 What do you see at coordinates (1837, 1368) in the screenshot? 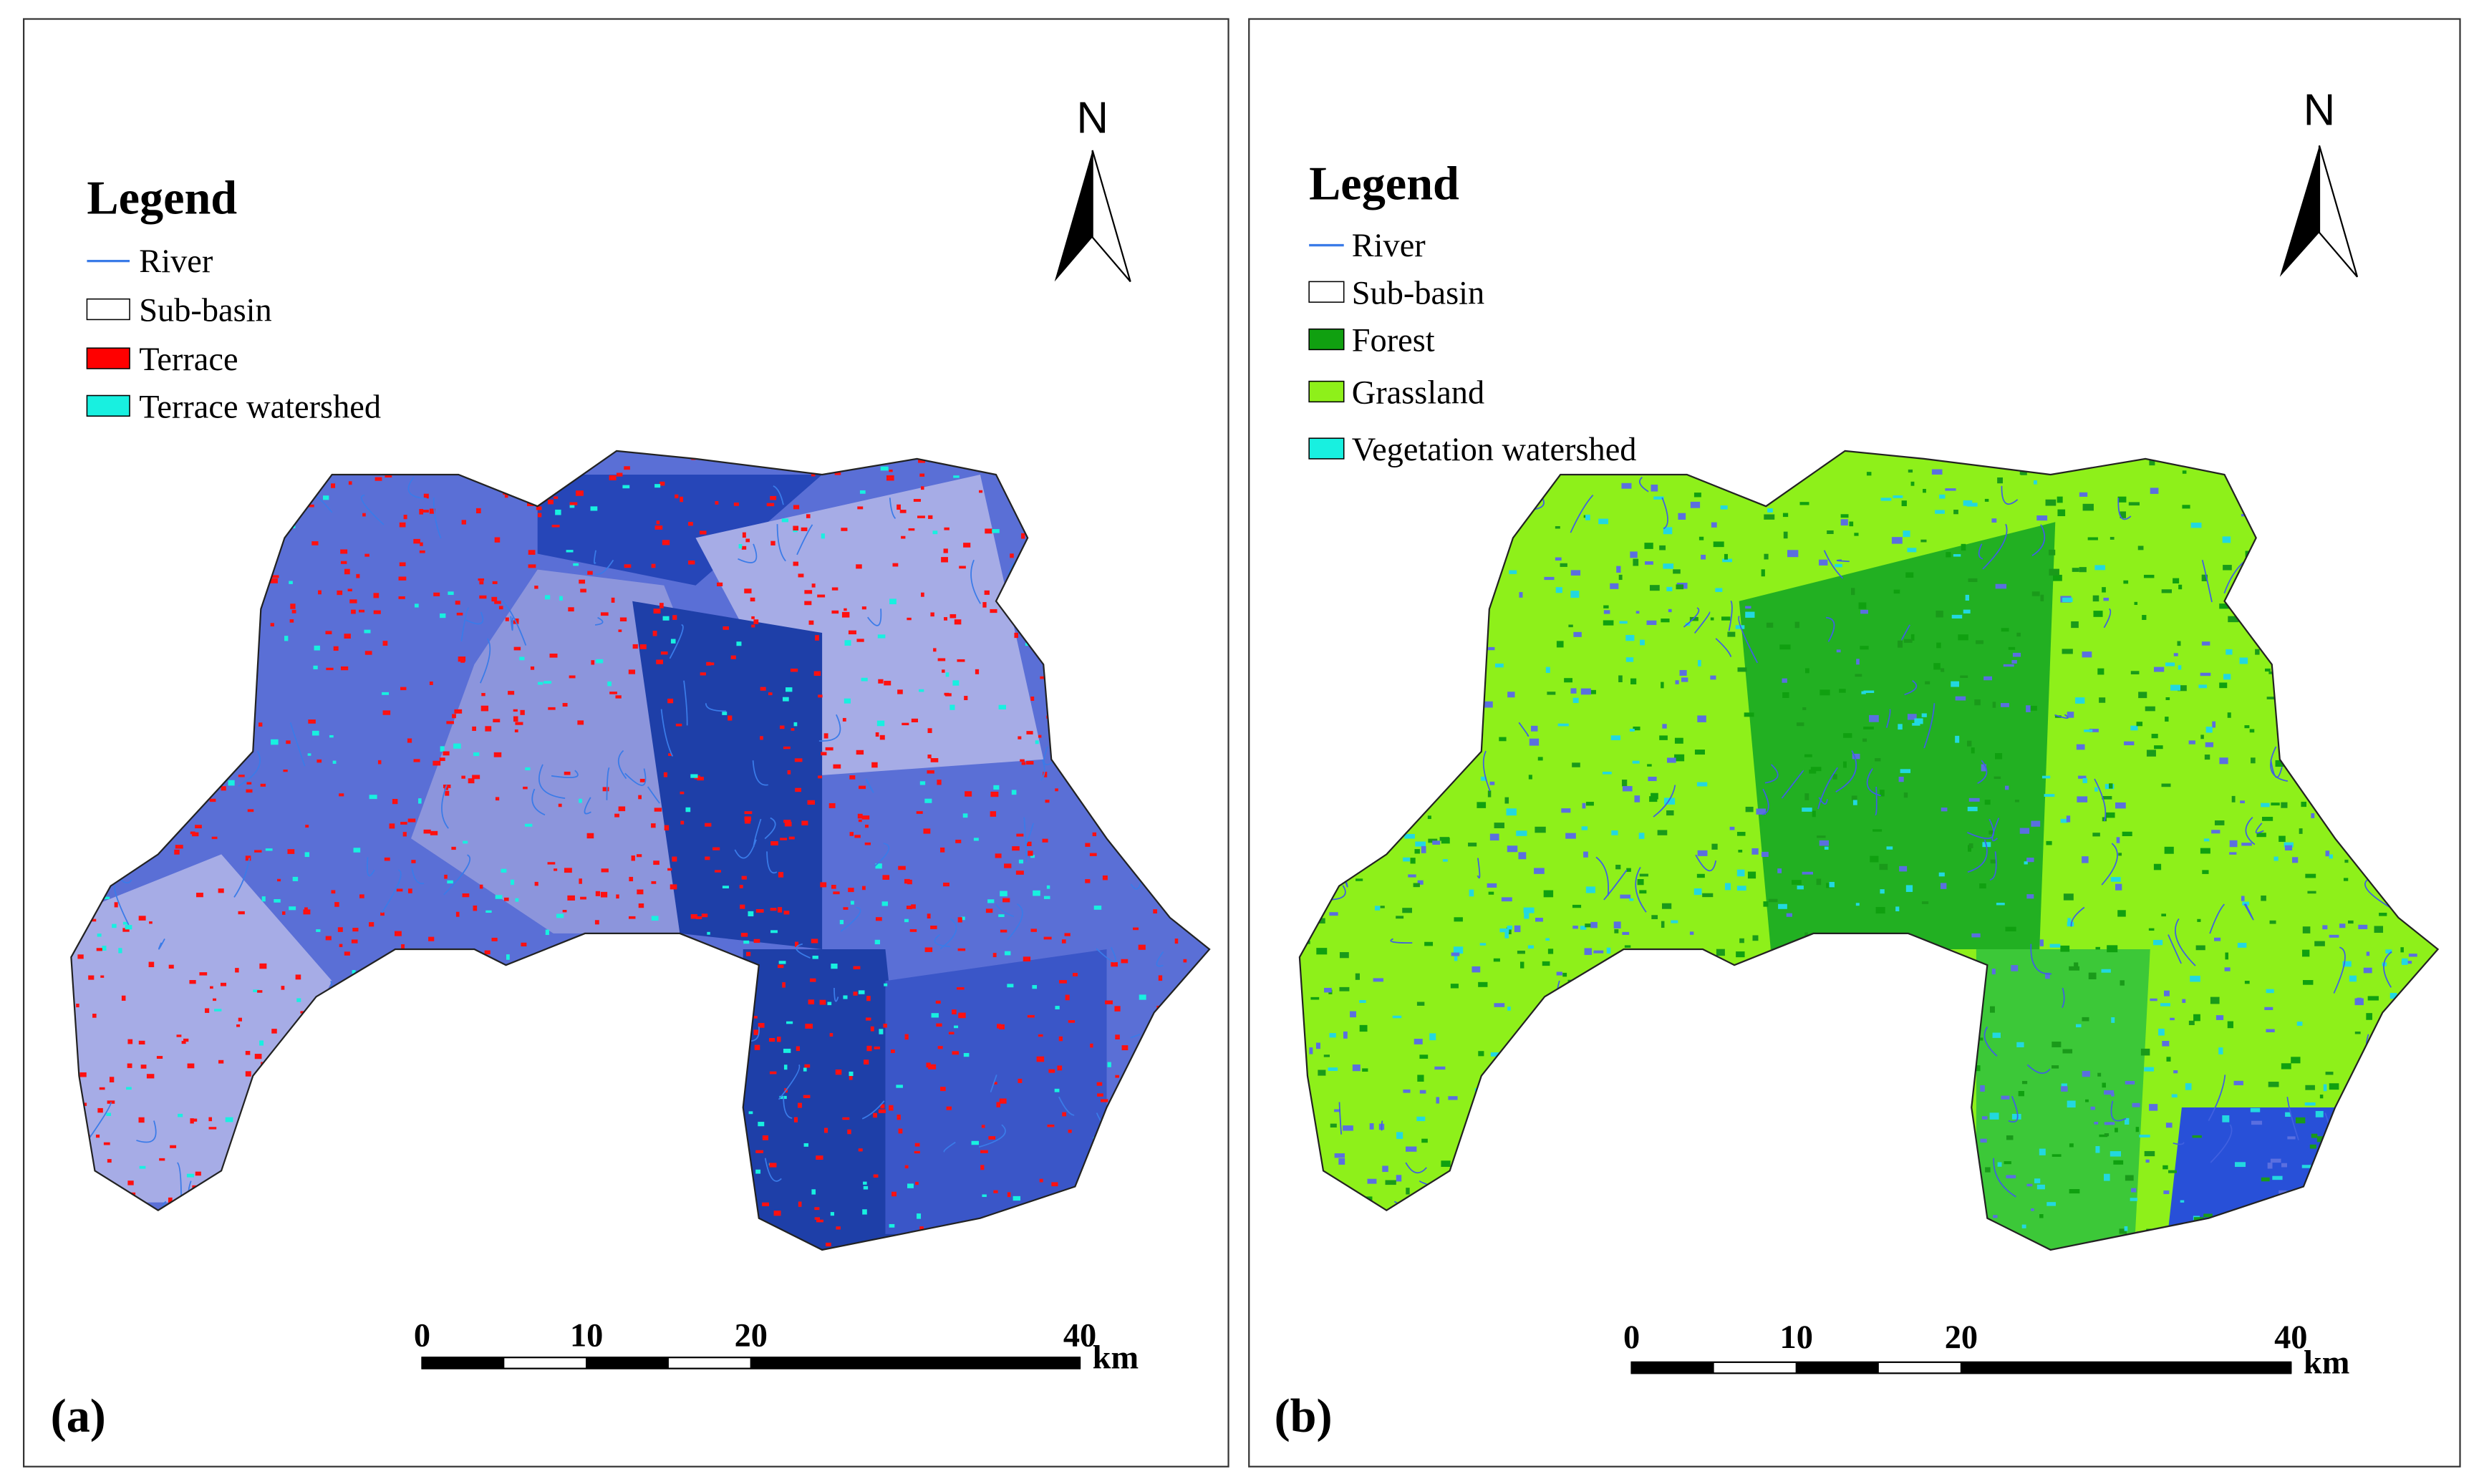
I see `scale-segment` at bounding box center [1837, 1368].